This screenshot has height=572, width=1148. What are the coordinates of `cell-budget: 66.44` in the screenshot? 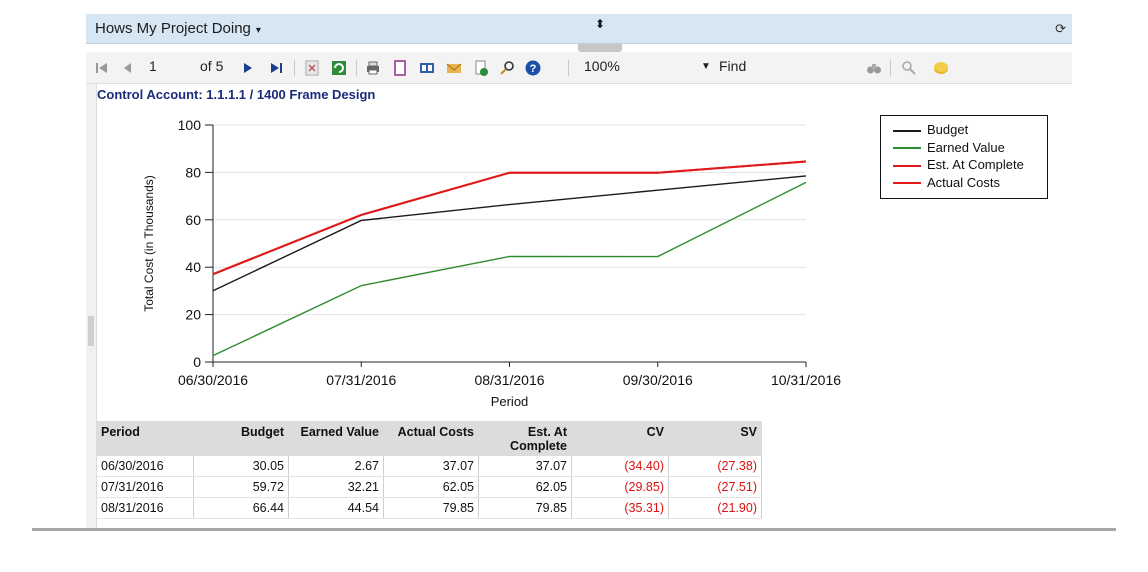 It's located at (241, 508).